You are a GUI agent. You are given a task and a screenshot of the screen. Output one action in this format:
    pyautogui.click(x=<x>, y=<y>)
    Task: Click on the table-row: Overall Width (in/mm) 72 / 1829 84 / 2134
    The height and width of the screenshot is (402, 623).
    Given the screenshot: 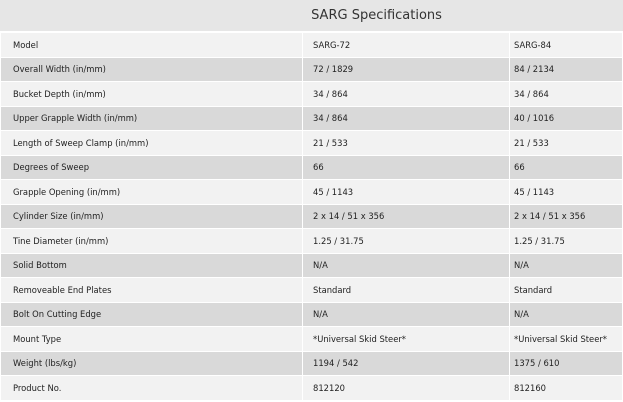 What is the action you would take?
    pyautogui.click(x=311, y=69)
    